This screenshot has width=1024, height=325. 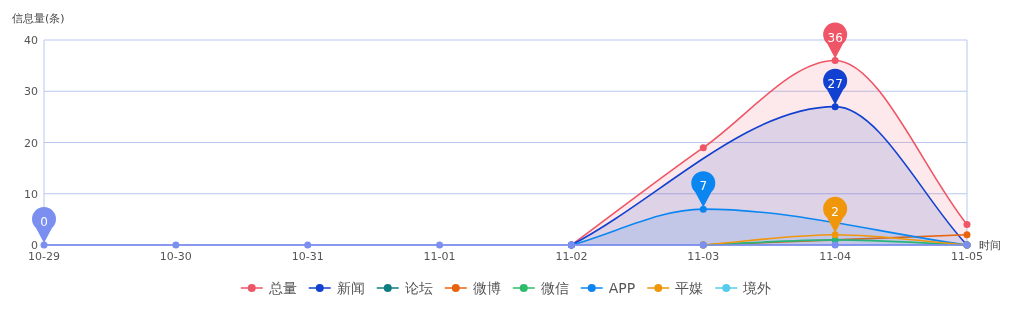 What do you see at coordinates (689, 288) in the screenshot?
I see `legend-label: 平媒` at bounding box center [689, 288].